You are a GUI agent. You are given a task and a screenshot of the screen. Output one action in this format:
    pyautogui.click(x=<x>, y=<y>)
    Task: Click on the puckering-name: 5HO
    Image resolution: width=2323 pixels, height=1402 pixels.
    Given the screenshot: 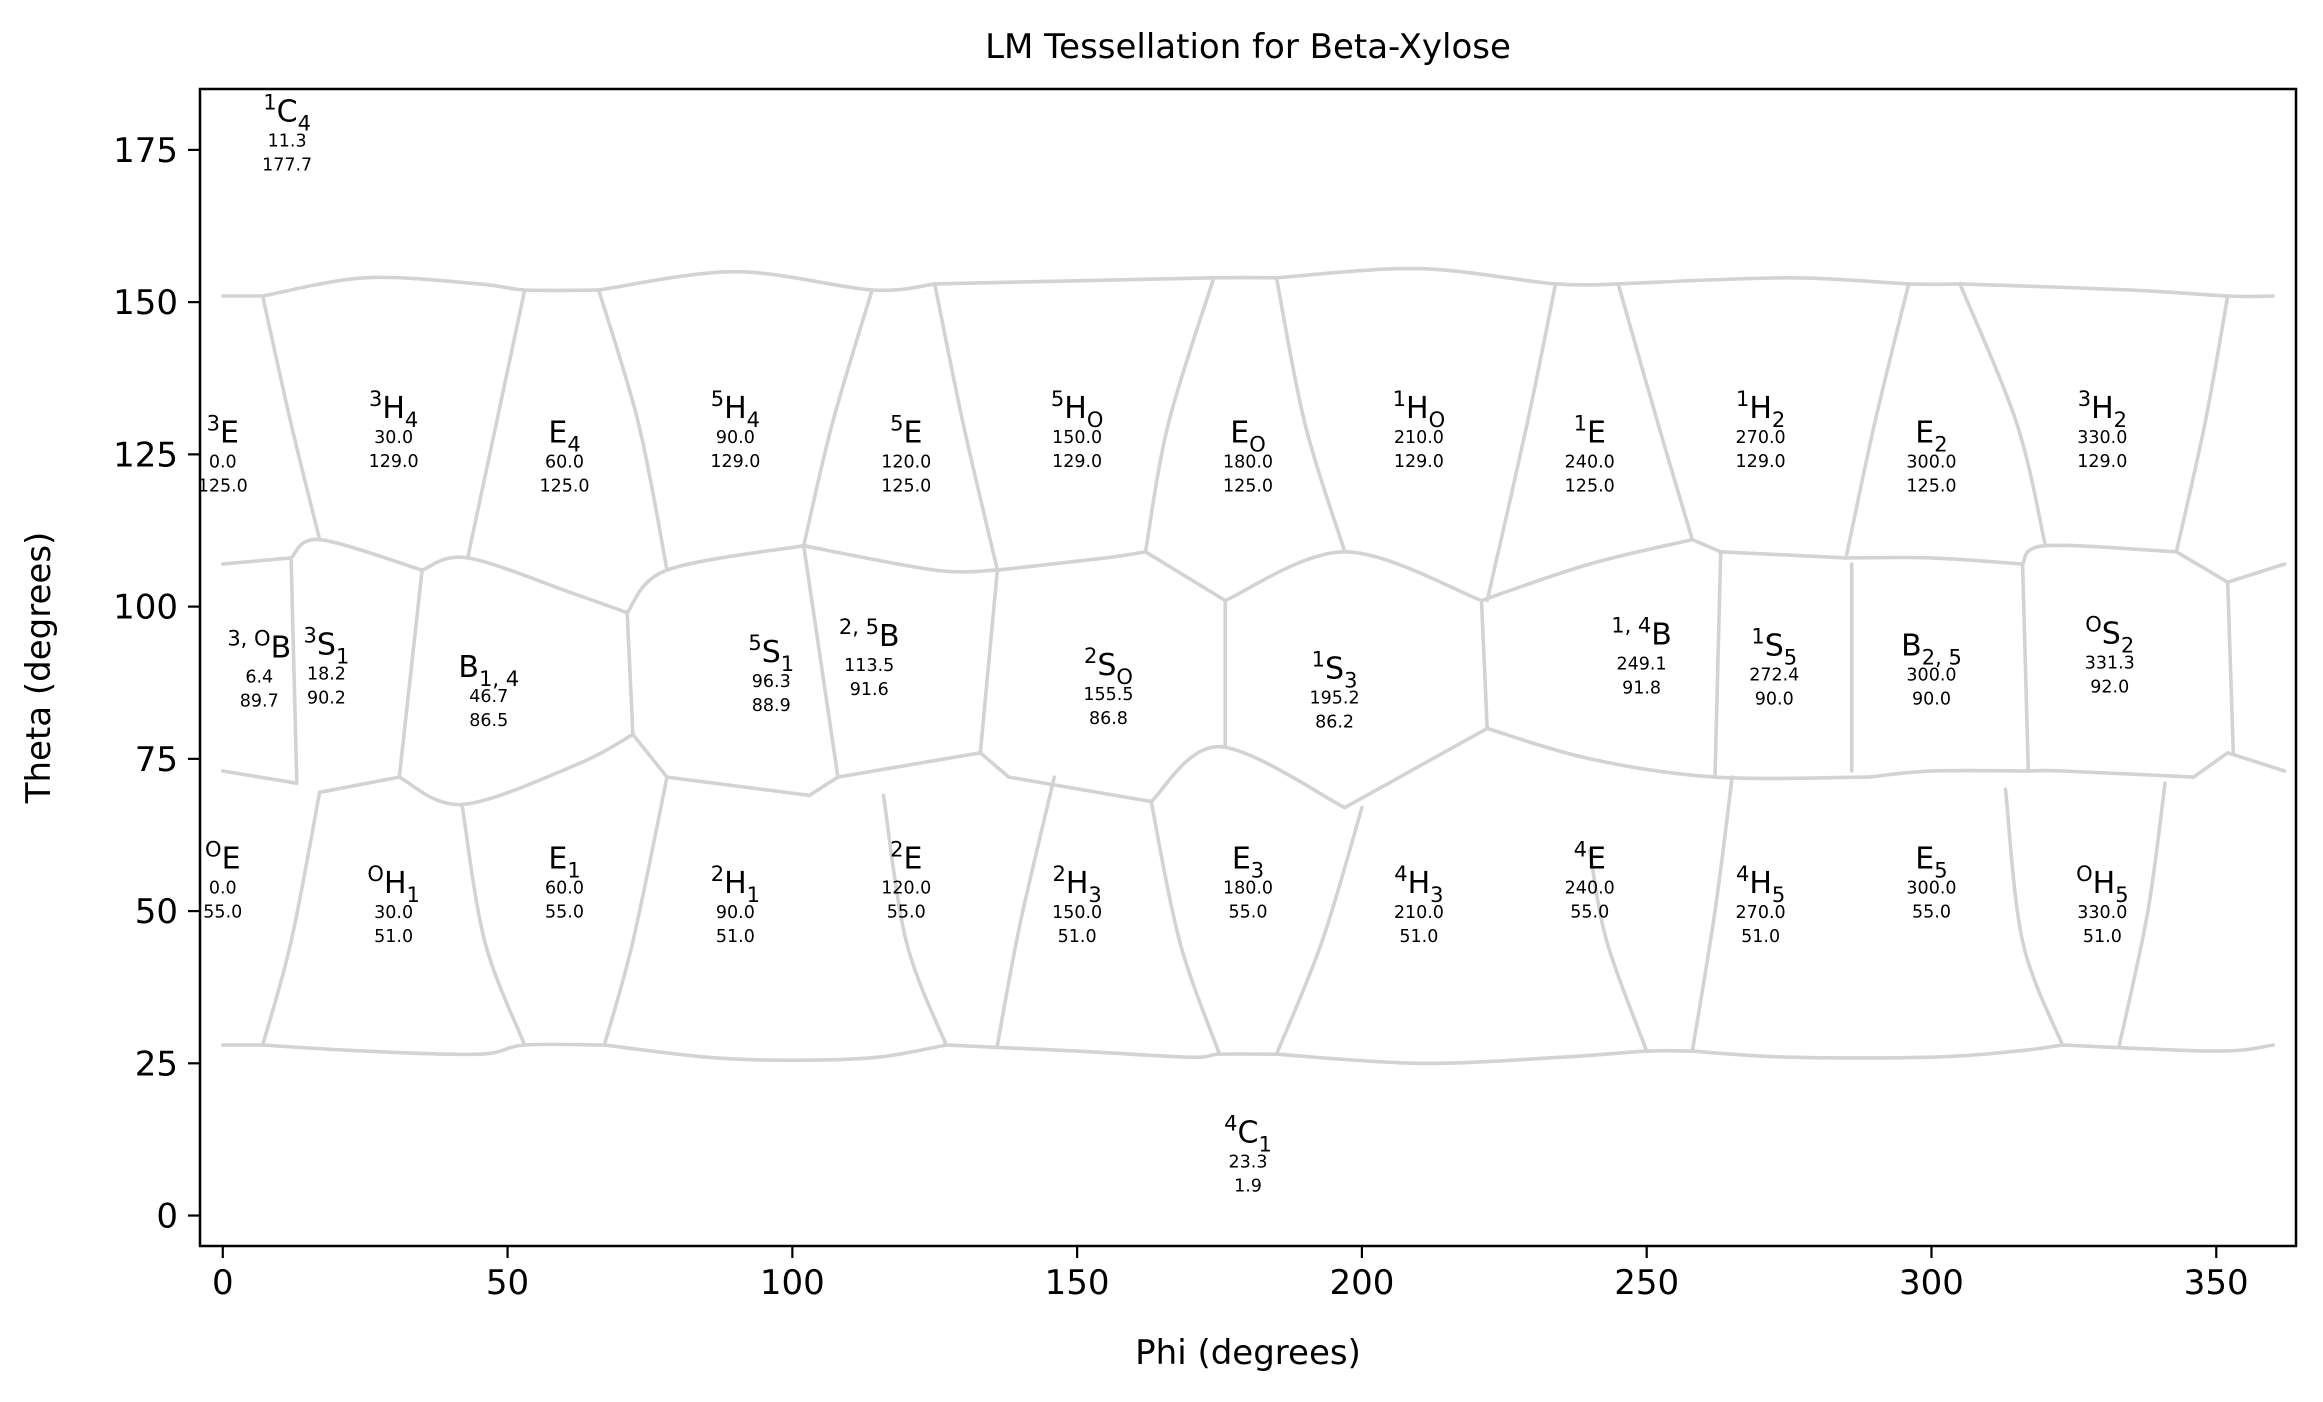 What is the action you would take?
    pyautogui.click(x=1077, y=409)
    